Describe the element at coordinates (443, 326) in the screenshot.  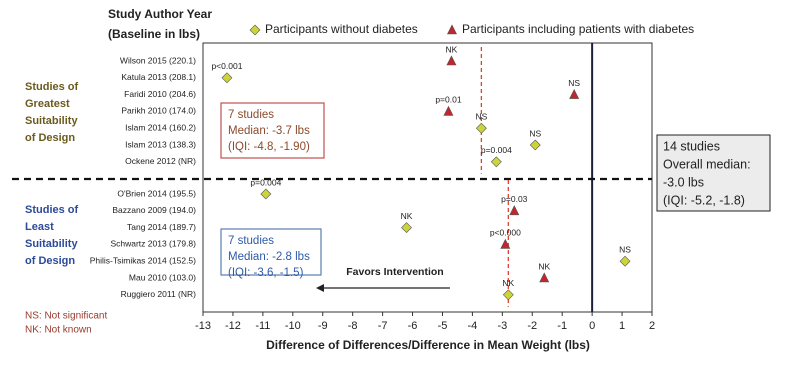
I see `x-tick-label: -5` at that location.